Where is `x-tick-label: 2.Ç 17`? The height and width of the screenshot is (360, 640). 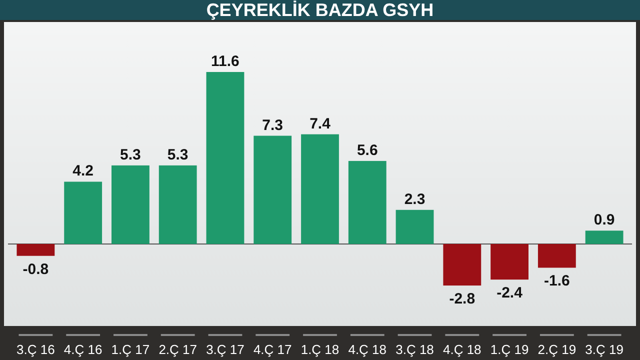
x-tick-label: 2.Ç 17 is located at coordinates (177, 349).